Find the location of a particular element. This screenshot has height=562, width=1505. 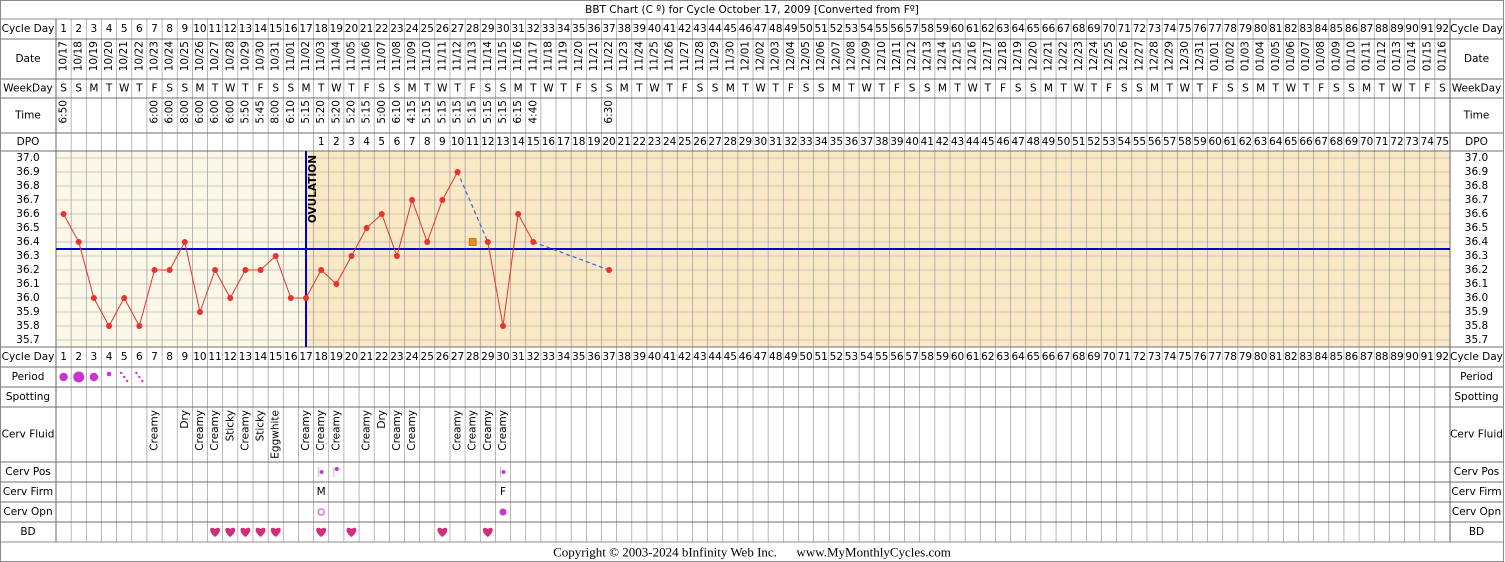

date: 10/20 is located at coordinates (109, 56).